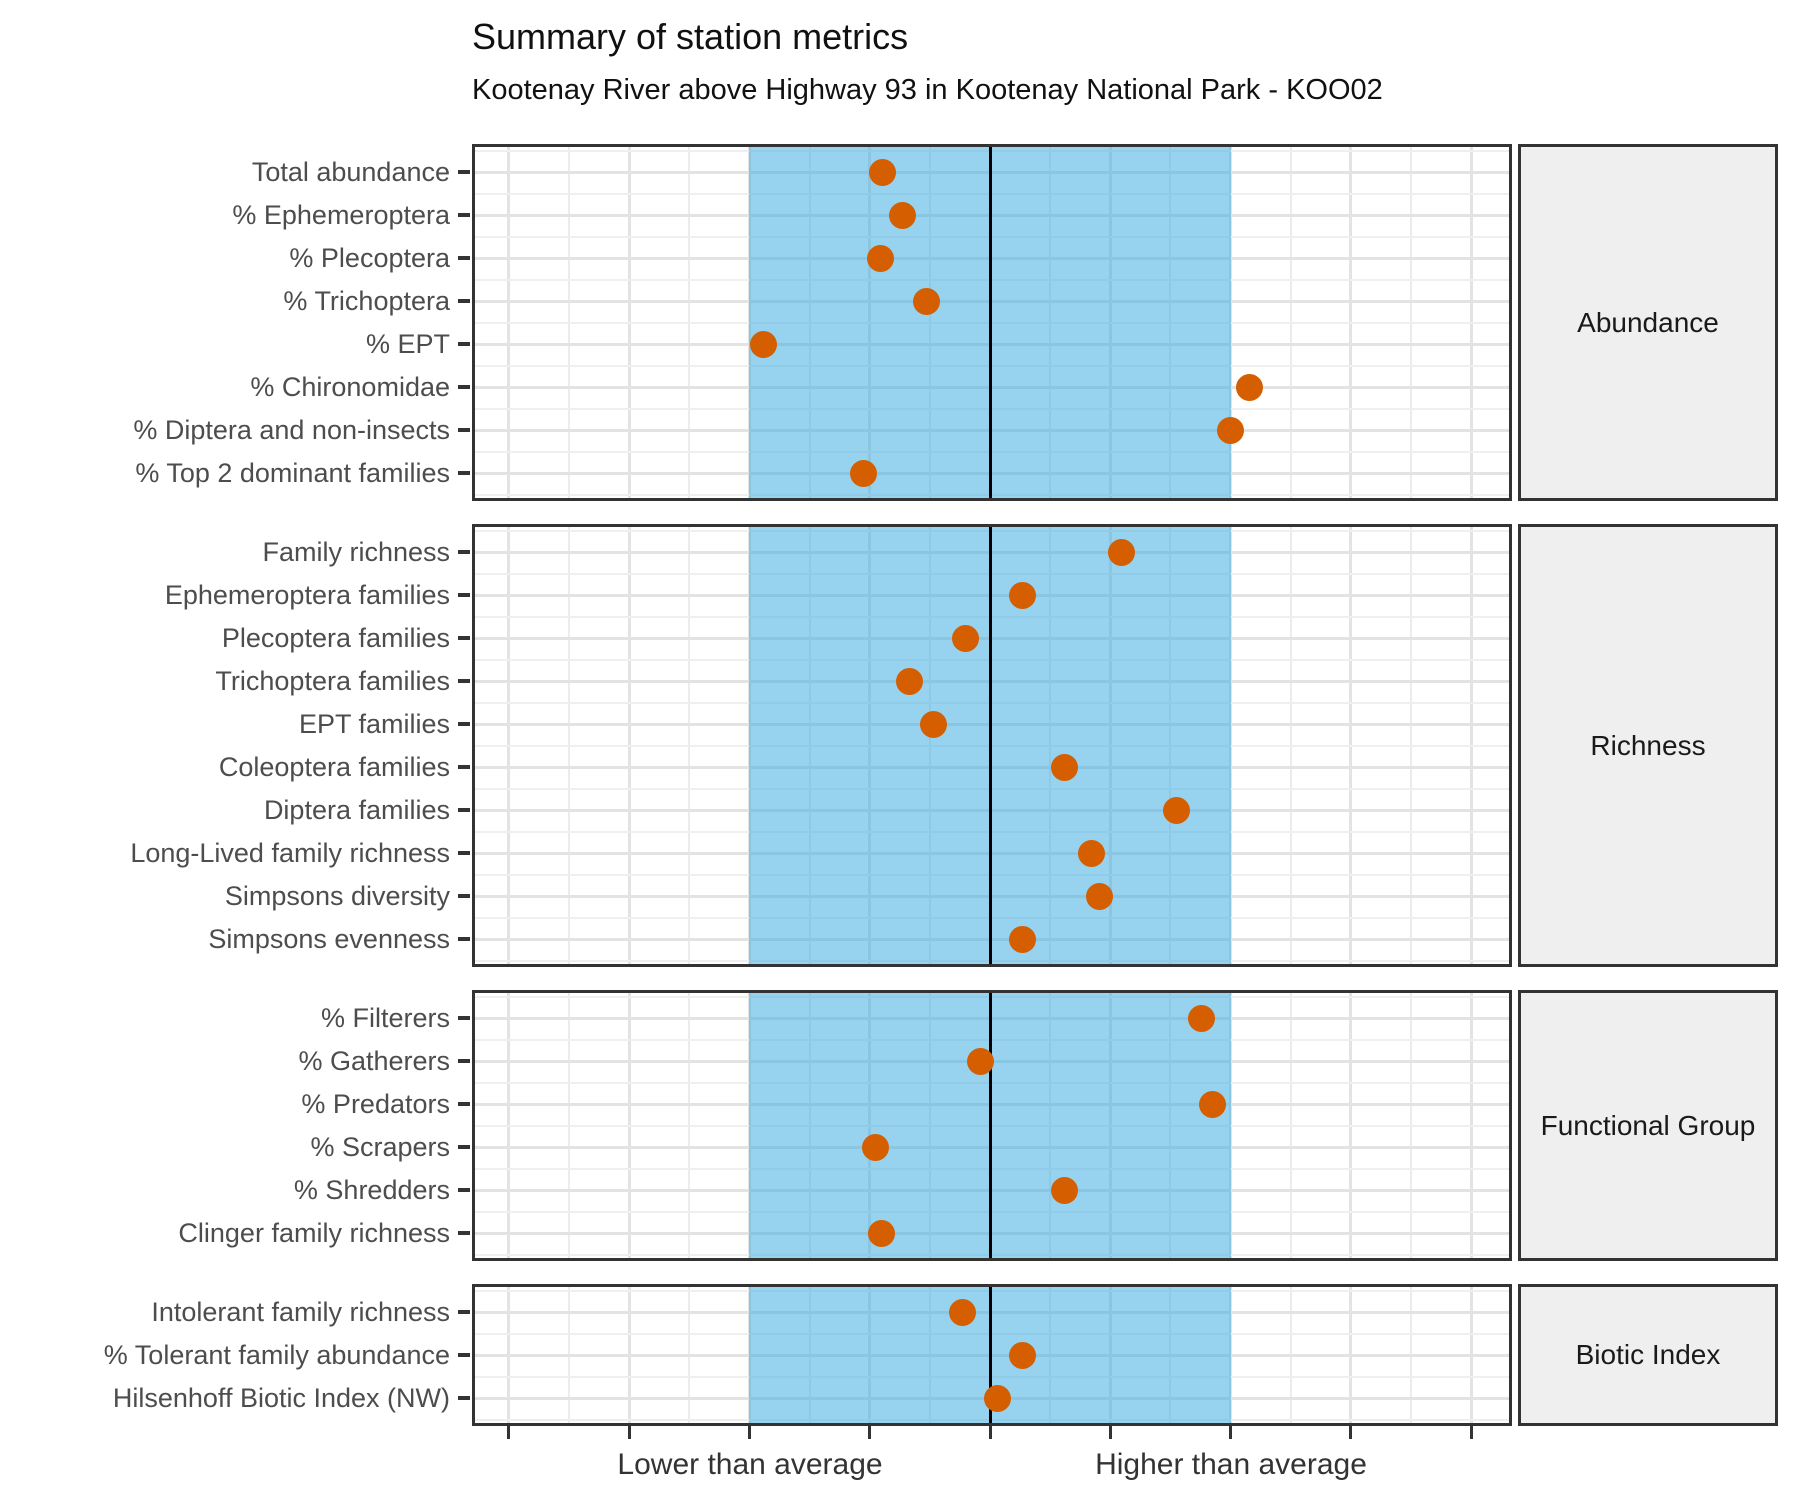 Image resolution: width=1800 pixels, height=1500 pixels. What do you see at coordinates (350, 387) in the screenshot?
I see `y-axis-label: % Chironomidae` at bounding box center [350, 387].